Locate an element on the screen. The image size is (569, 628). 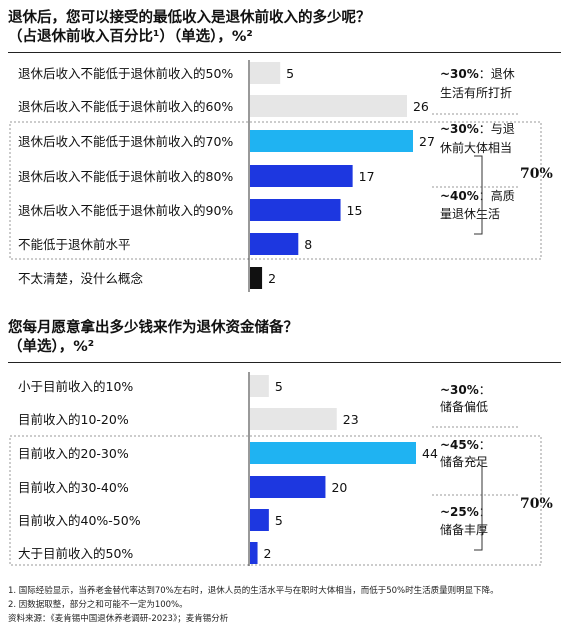
footnote-source: 资料来源：《麦肯锡中国退休养老调研-2023》；麦肯锡分析 is located at coordinates (118, 619).